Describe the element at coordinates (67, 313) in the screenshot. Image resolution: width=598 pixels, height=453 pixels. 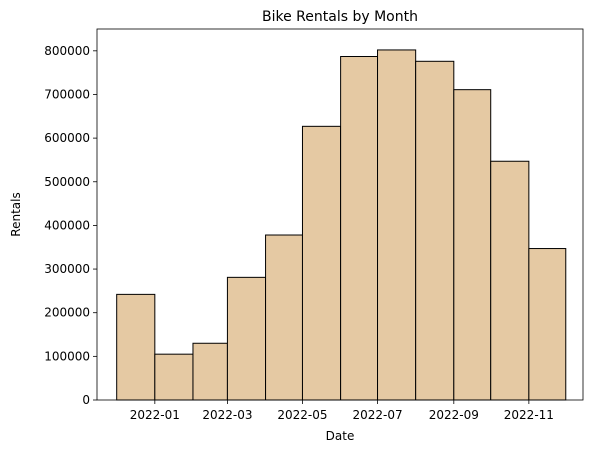
I see `y-tick-label: 200000` at that location.